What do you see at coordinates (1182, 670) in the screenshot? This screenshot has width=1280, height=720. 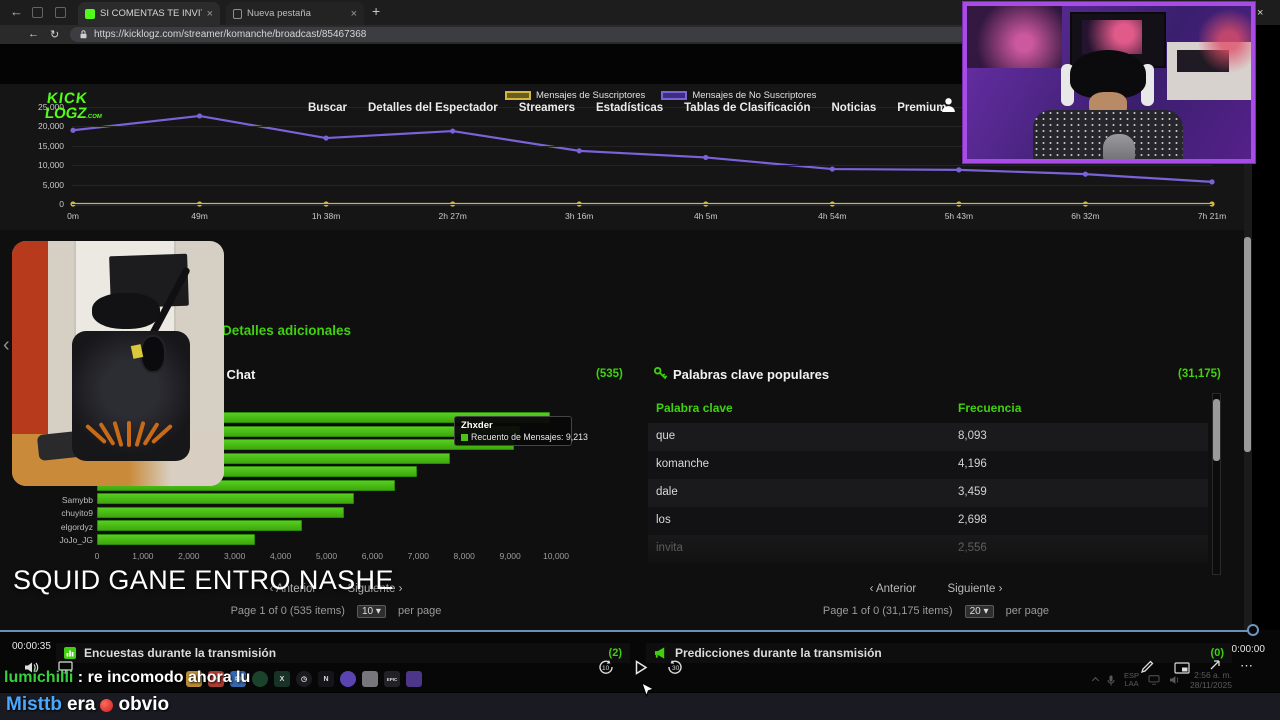 I see `pip-icon` at bounding box center [1182, 670].